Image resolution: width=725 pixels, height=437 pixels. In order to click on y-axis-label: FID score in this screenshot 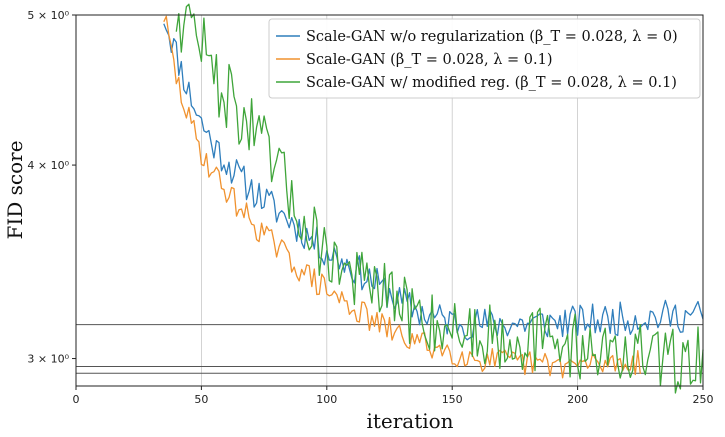, I will do `click(15, 189)`.